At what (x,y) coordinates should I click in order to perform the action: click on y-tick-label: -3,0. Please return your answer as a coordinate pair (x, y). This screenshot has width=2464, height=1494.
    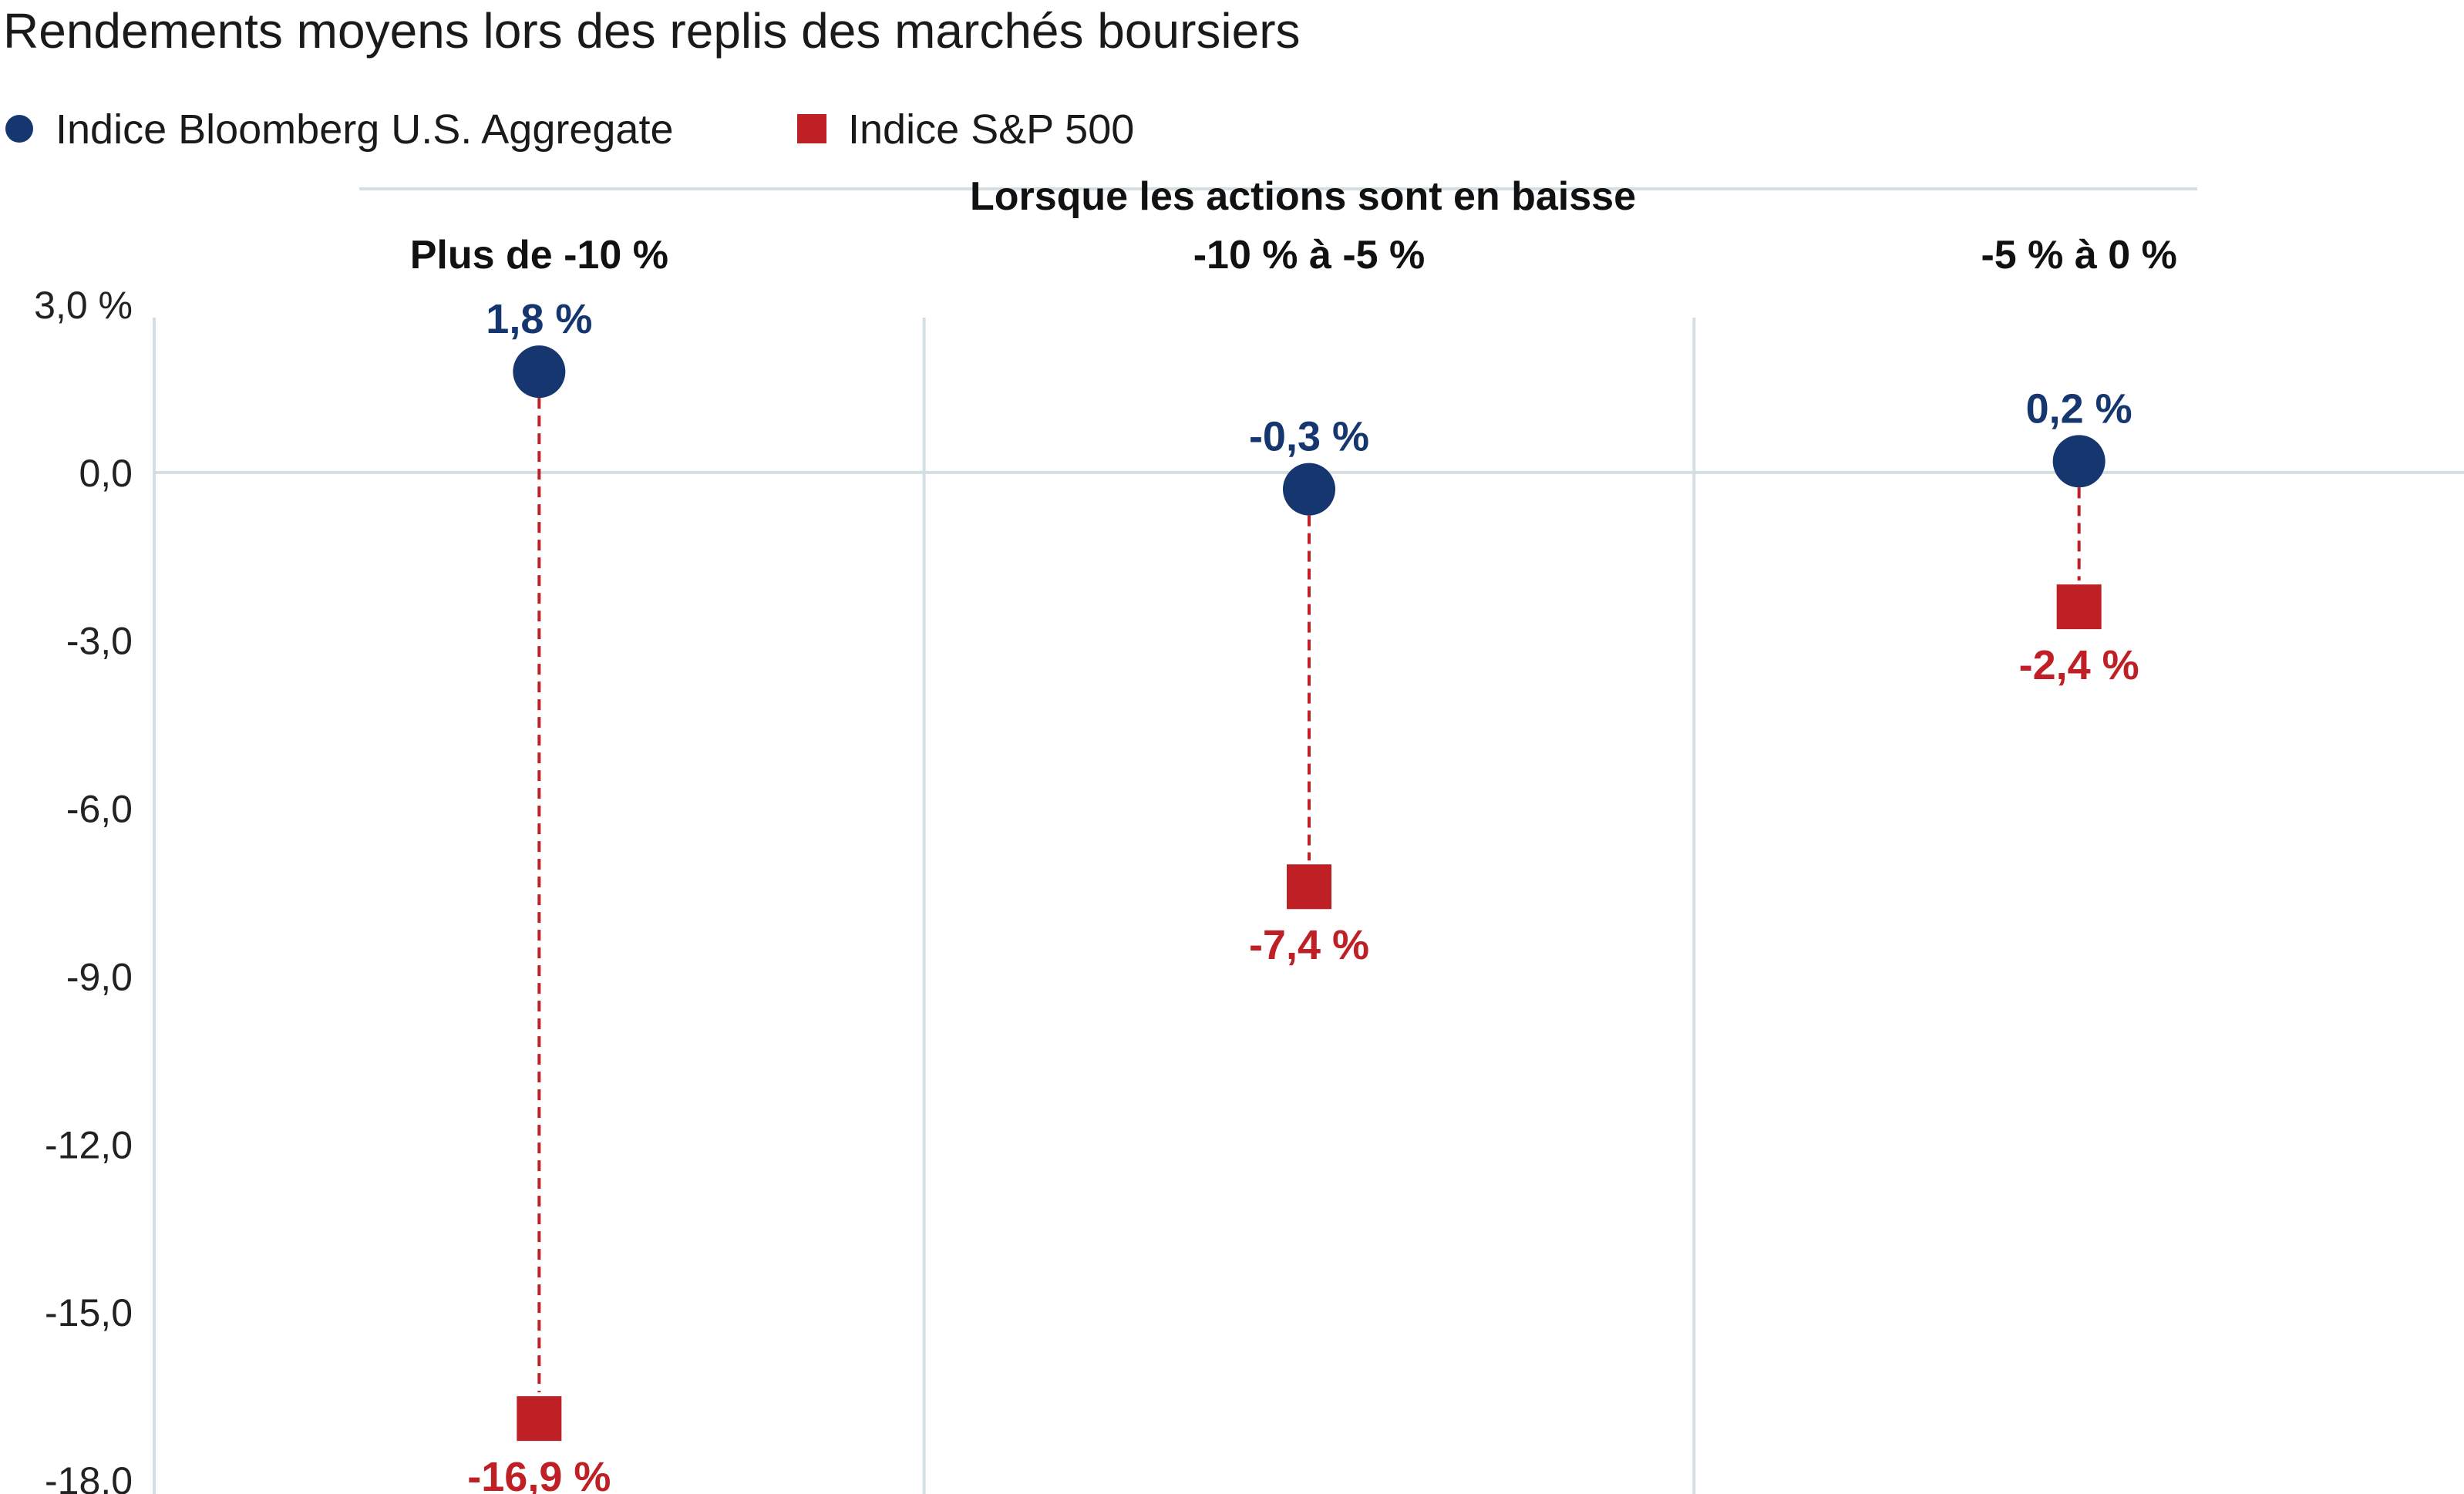
    Looking at the image, I should click on (99, 641).